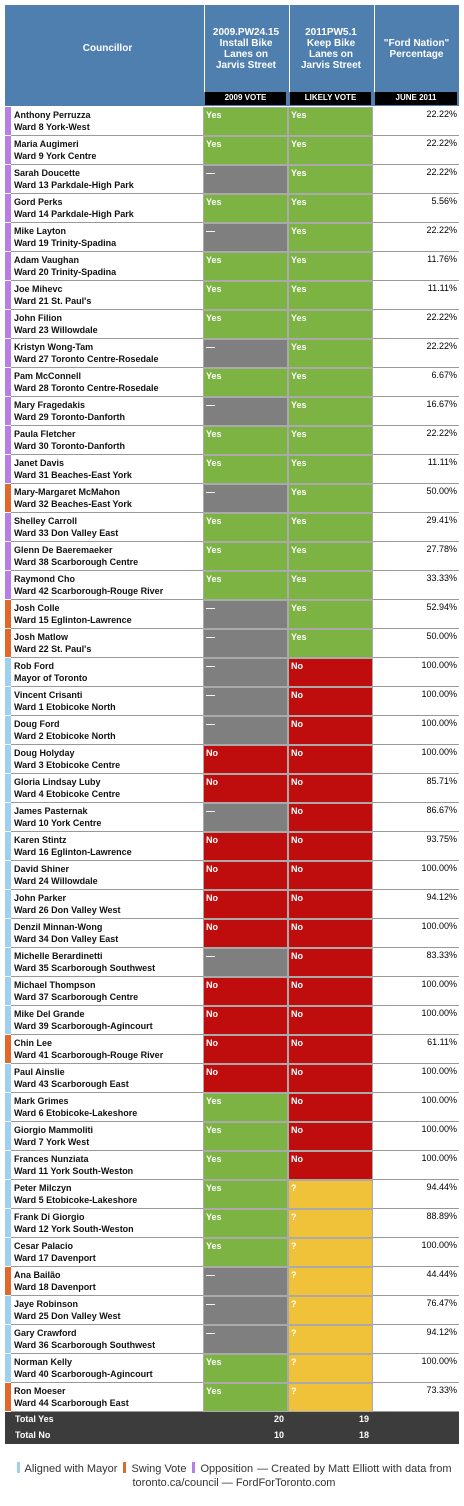 This screenshot has width=464, height=1506. What do you see at coordinates (416, 324) in the screenshot?
I see `percentage: 22.22%` at bounding box center [416, 324].